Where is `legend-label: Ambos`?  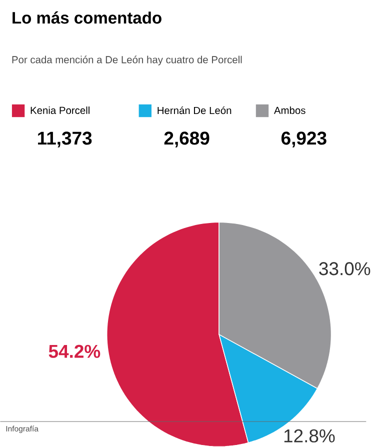 legend-label: Ambos is located at coordinates (290, 110).